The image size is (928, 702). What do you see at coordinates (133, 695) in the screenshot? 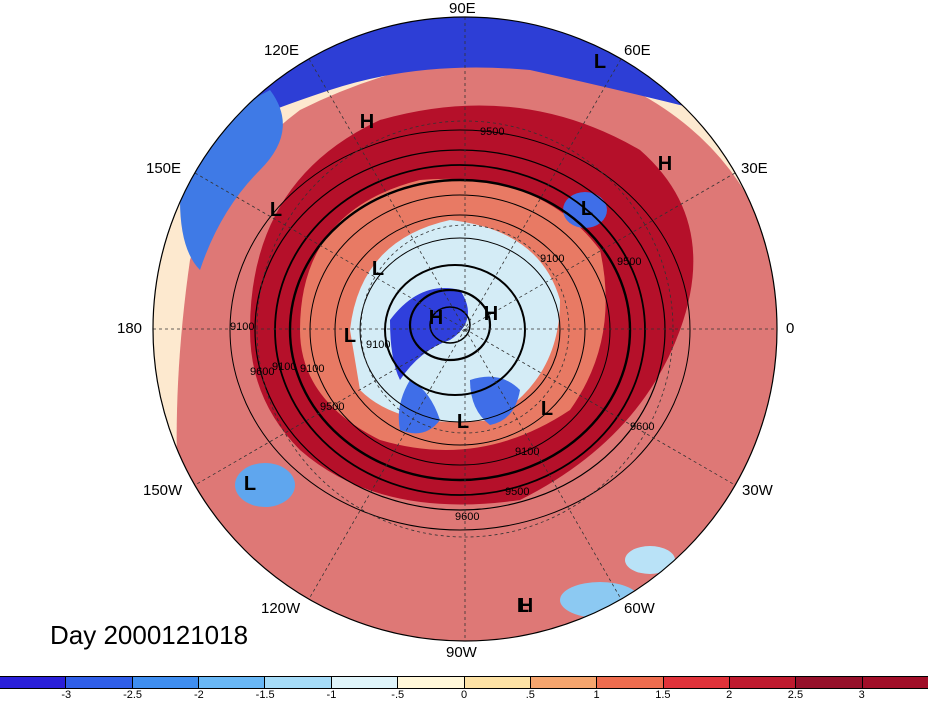
I see `colorbar-tick-label: -2.5` at bounding box center [133, 695].